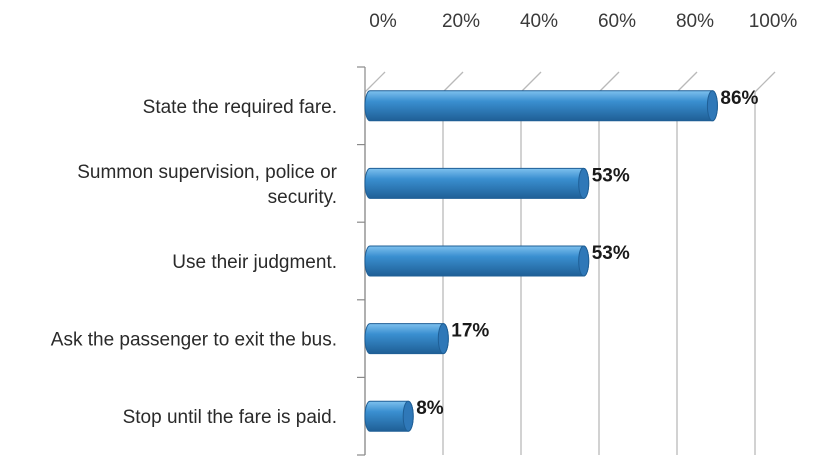 This screenshot has height=459, width=819. Describe the element at coordinates (194, 340) in the screenshot. I see `y-tick-label: Ask the passenger to exit the bus.` at that location.